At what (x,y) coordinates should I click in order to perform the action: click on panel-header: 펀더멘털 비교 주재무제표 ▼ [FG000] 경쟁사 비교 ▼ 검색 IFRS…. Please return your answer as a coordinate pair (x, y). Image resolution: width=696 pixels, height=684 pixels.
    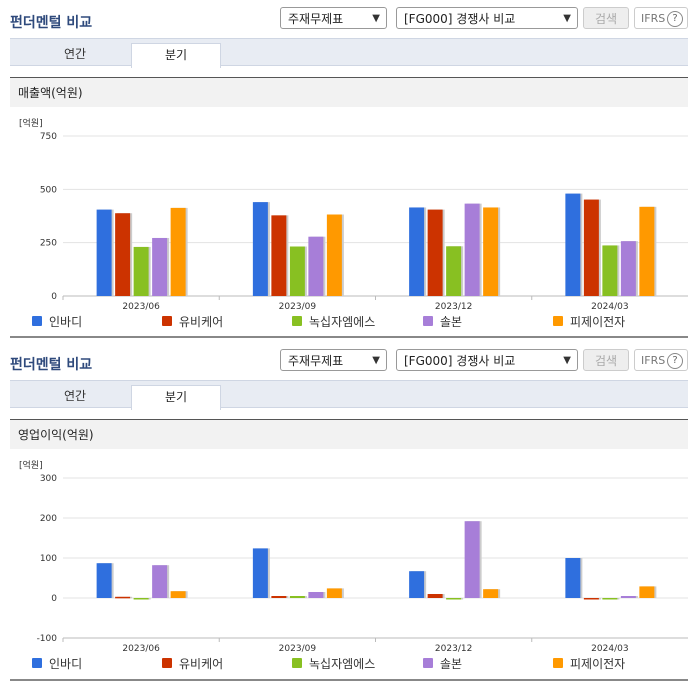
    Looking at the image, I should click on (348, 18).